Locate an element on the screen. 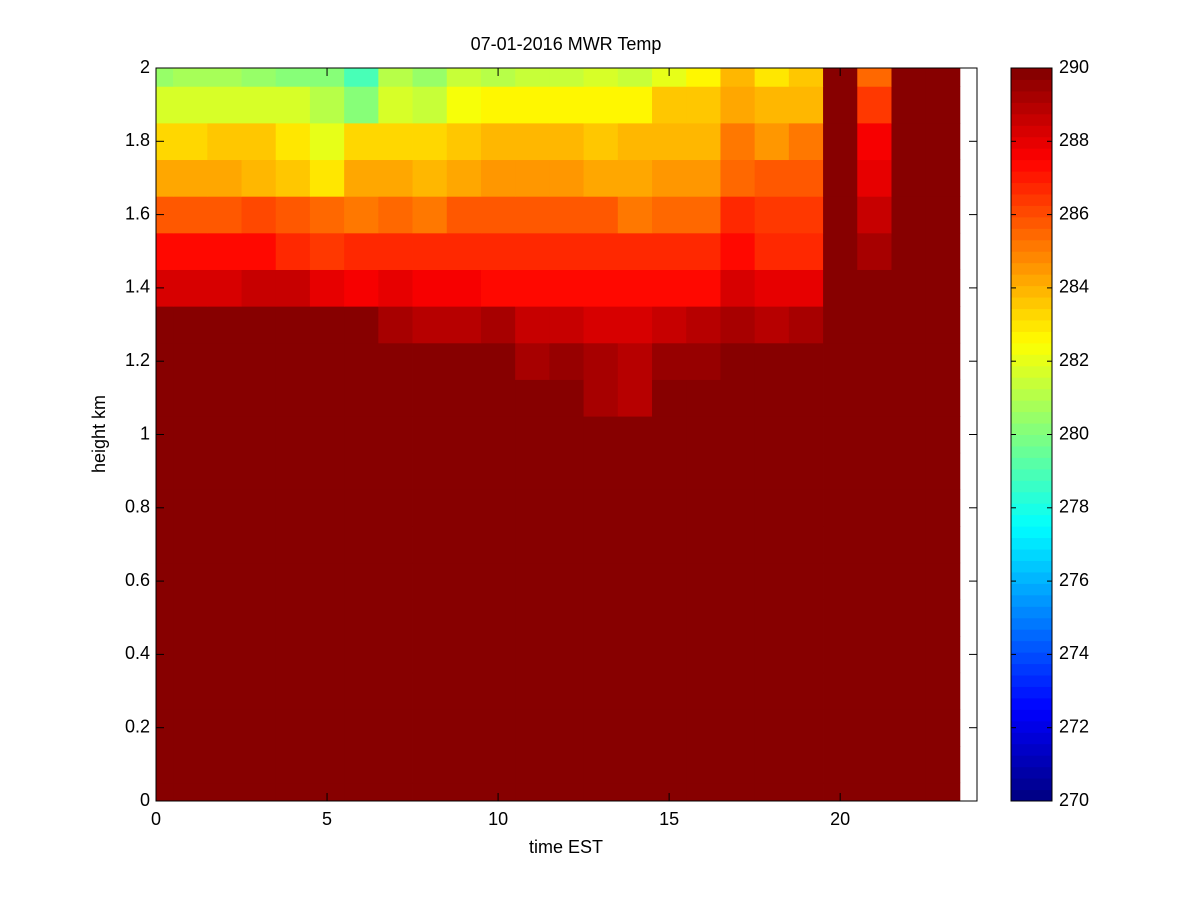 The height and width of the screenshot is (900, 1200). y-tick-label: 1.8 is located at coordinates (137, 140).